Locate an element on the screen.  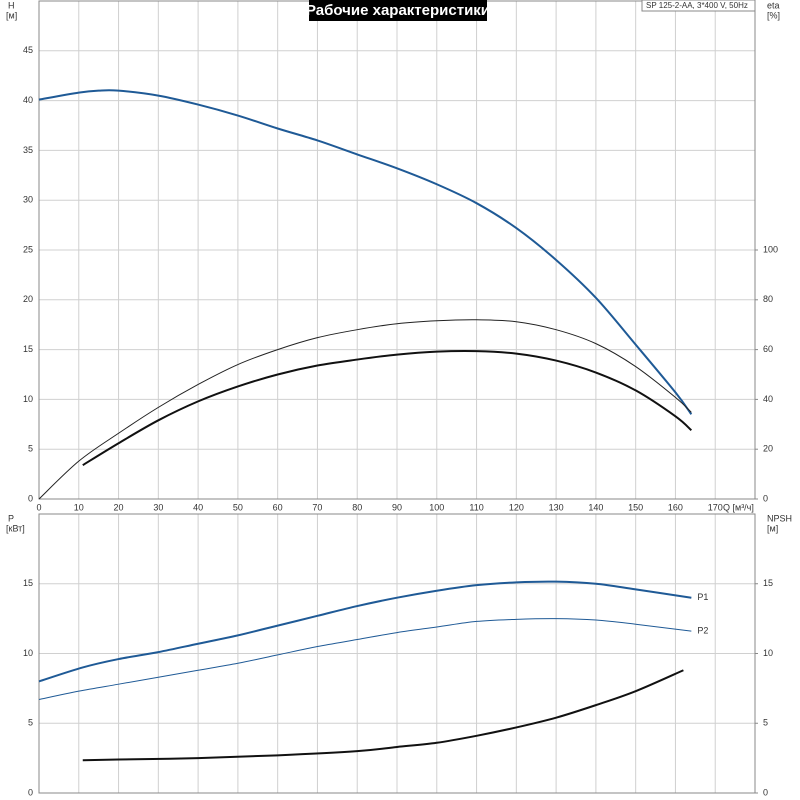
x-tick-label: 160 is located at coordinates (675, 507).